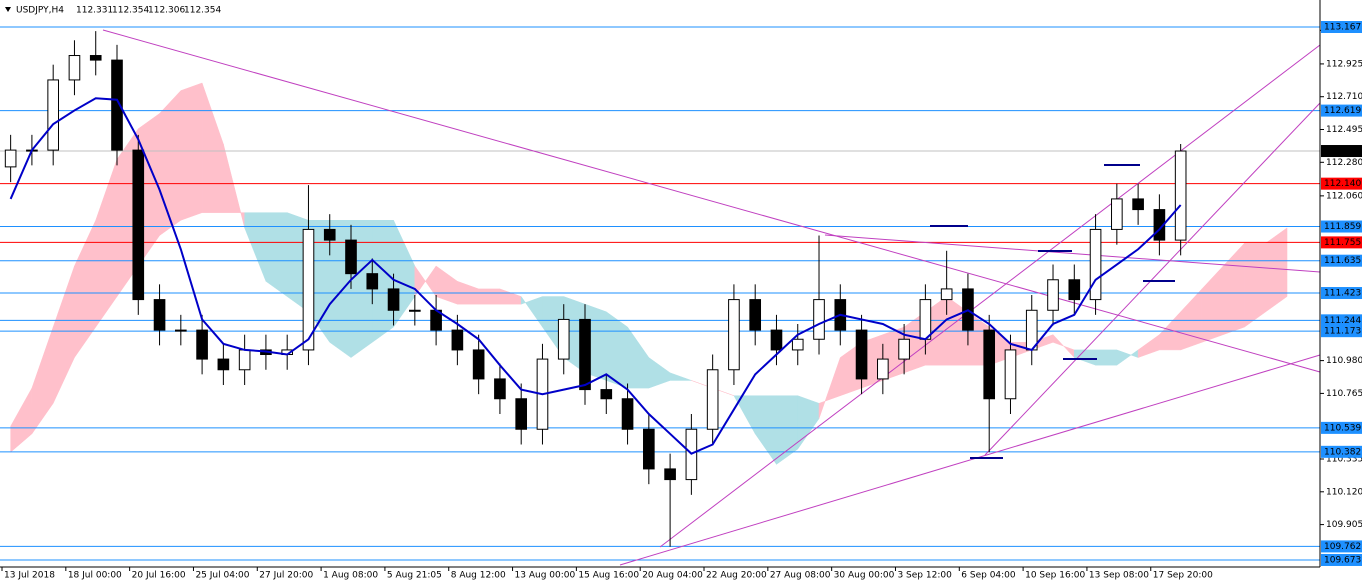 The height and width of the screenshot is (584, 1362). Describe the element at coordinates (545, 576) in the screenshot. I see `x-tick-label: 13 Aug 00:00` at that location.